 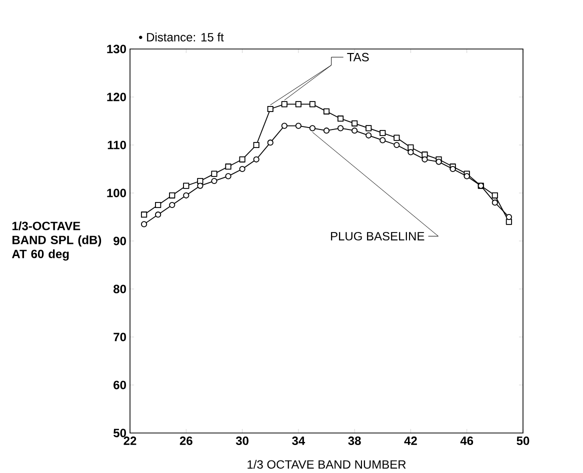 I want to click on y-tick-label: 50, so click(x=120, y=433).